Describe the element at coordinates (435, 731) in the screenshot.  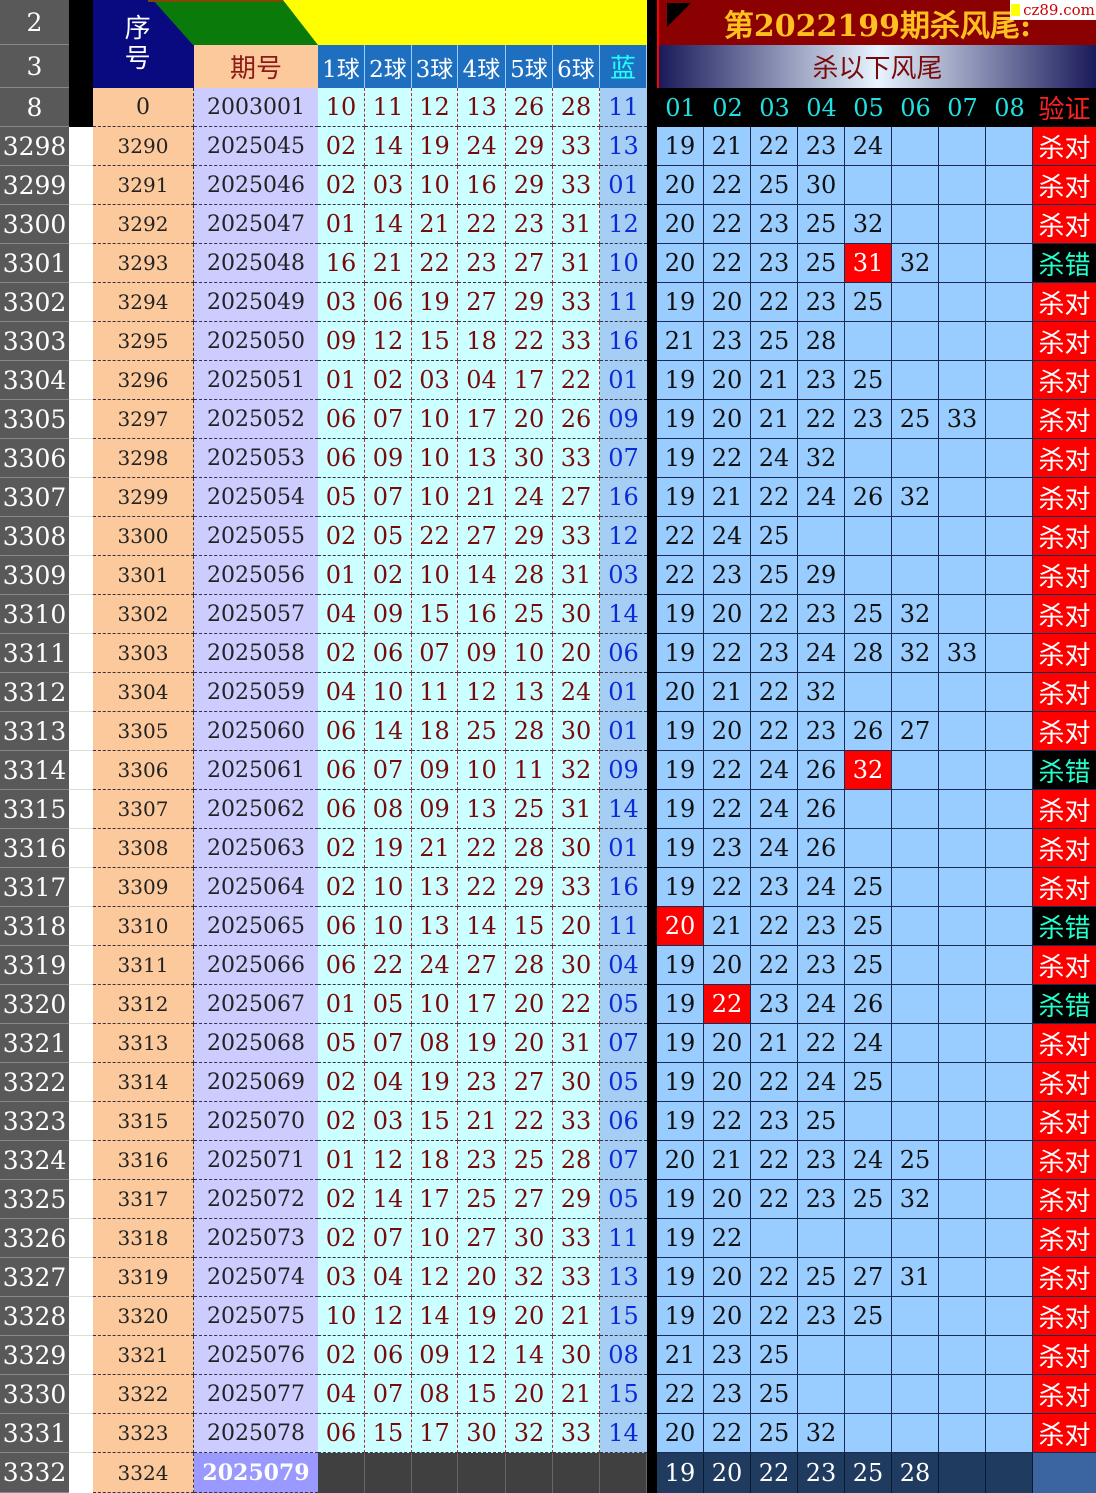
I see `ball-cell: 18` at that location.